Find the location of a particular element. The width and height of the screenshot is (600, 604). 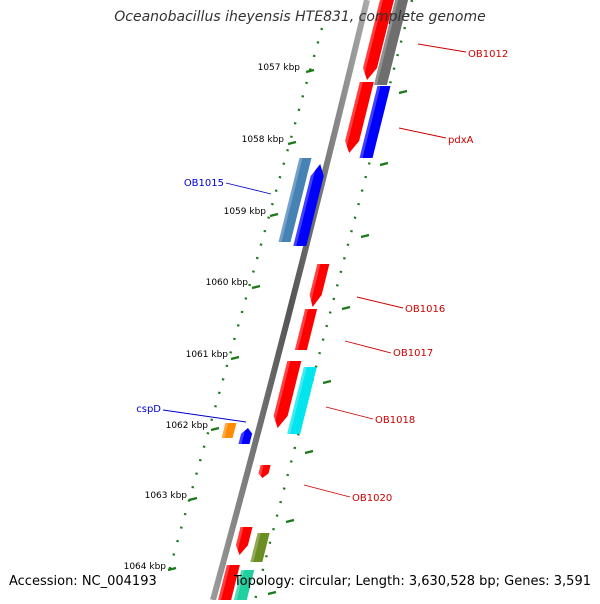

tick-label: 1064 kbp is located at coordinates (145, 567).